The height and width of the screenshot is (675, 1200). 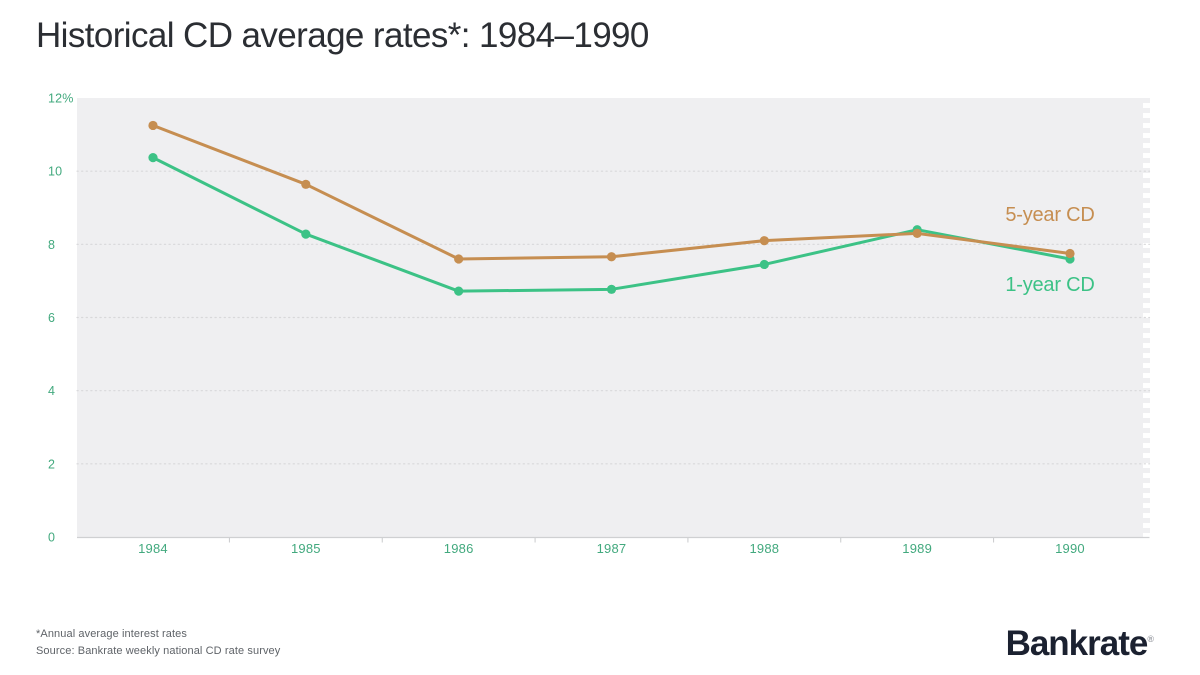 I want to click on y-axis-label: 6, so click(x=51, y=318).